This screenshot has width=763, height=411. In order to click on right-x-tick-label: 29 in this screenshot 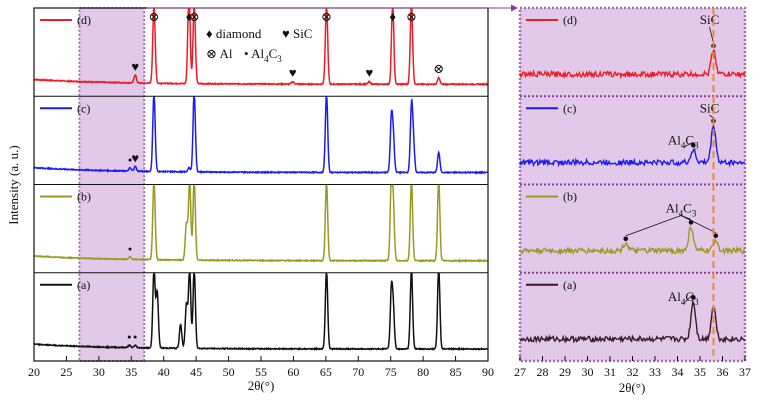, I will do `click(565, 372)`.